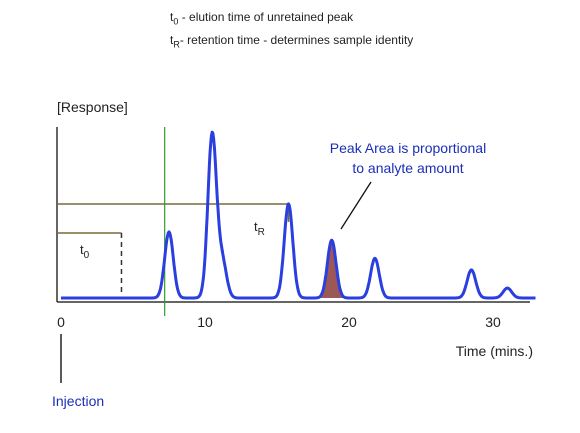 The height and width of the screenshot is (433, 580). What do you see at coordinates (261, 232) in the screenshot?
I see `tr-marker-sub: R` at bounding box center [261, 232].